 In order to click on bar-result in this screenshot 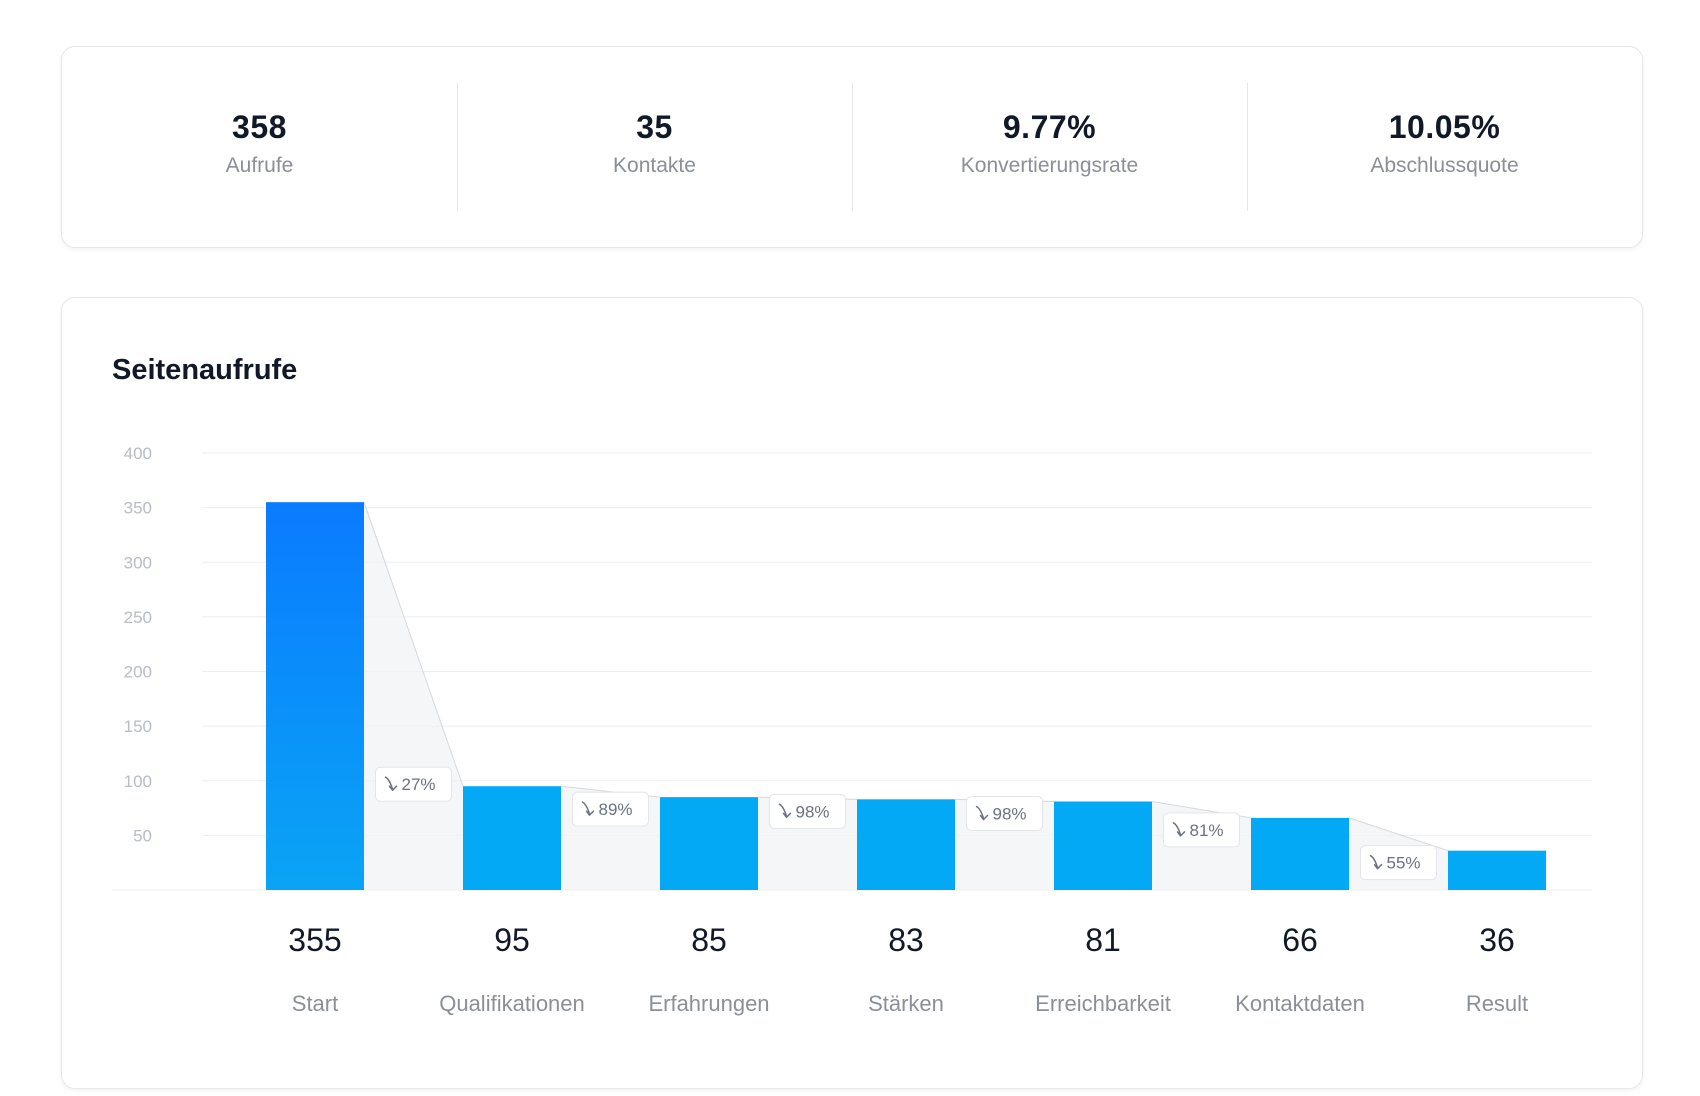, I will do `click(1497, 870)`.